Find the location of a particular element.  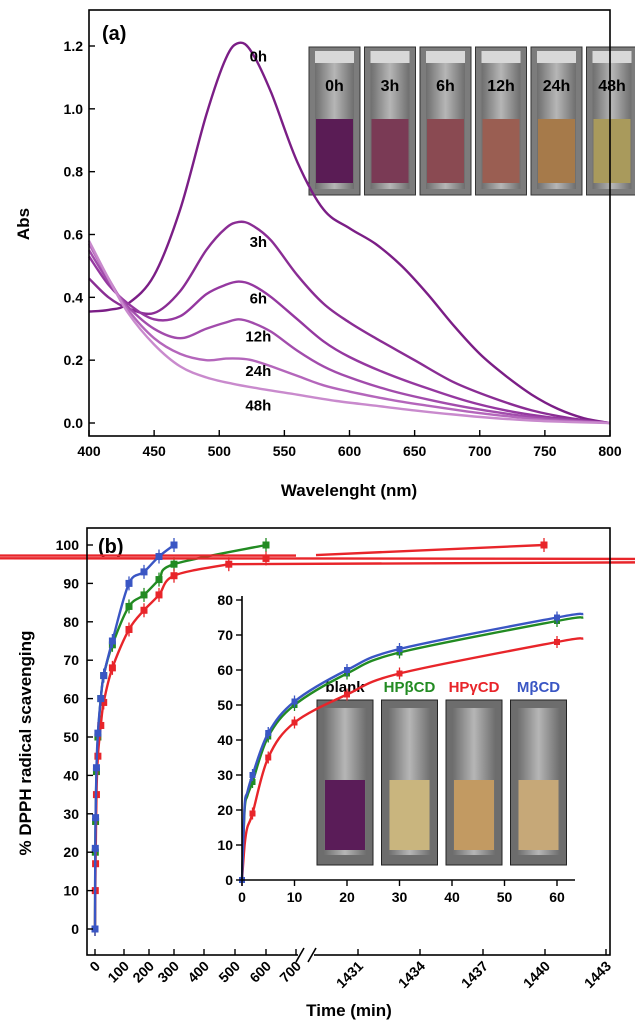

panel-b-label: (b) is located at coordinates (111, 547).